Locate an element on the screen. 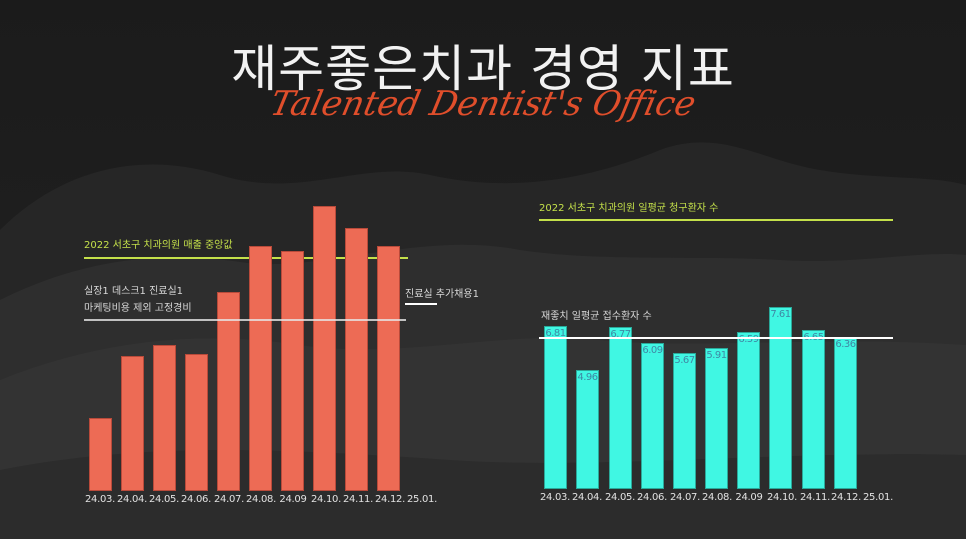  patients-bar-24-12: 6.36 is located at coordinates (845, 413).